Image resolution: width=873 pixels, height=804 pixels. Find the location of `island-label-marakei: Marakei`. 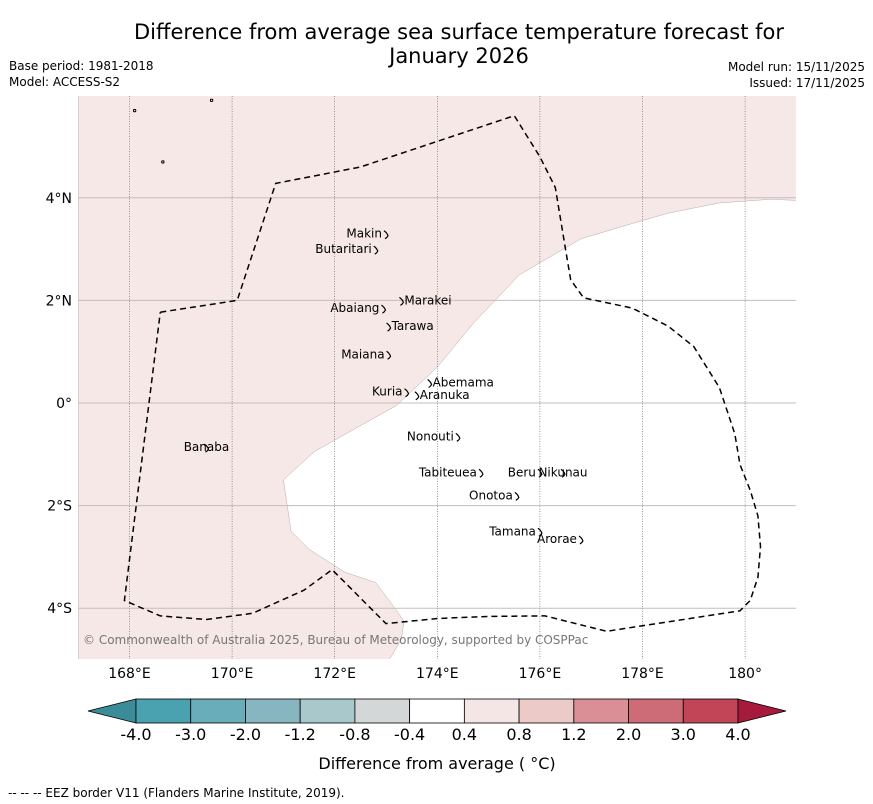

island-label-marakei: Marakei is located at coordinates (427, 300).